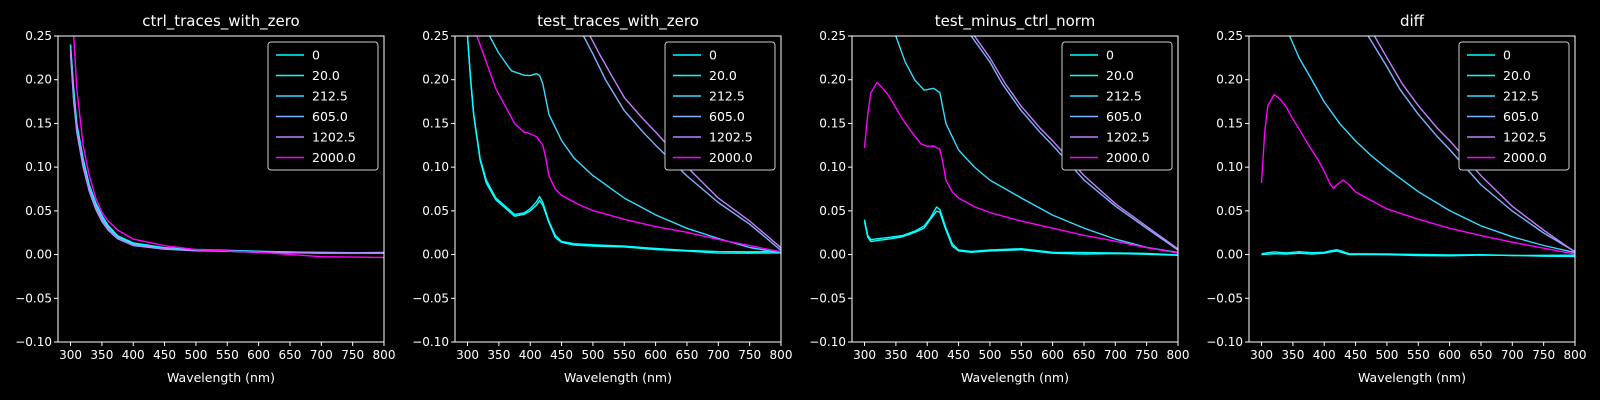 The width and height of the screenshot is (1600, 400). Describe the element at coordinates (1412, 21) in the screenshot. I see `chart-title: diff` at that location.